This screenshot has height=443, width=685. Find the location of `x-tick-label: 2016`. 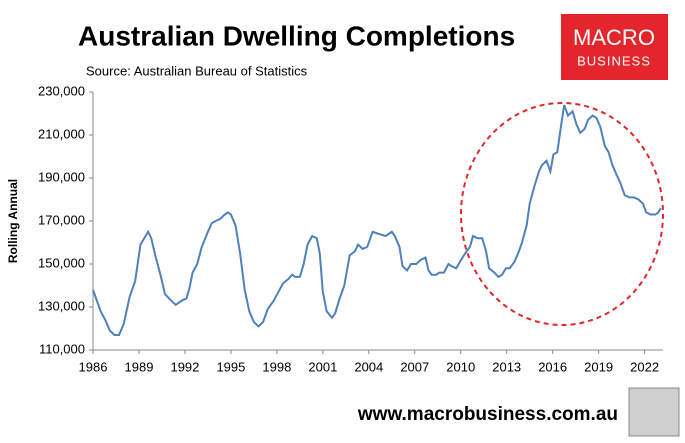

x-tick-label: 2016 is located at coordinates (552, 366).